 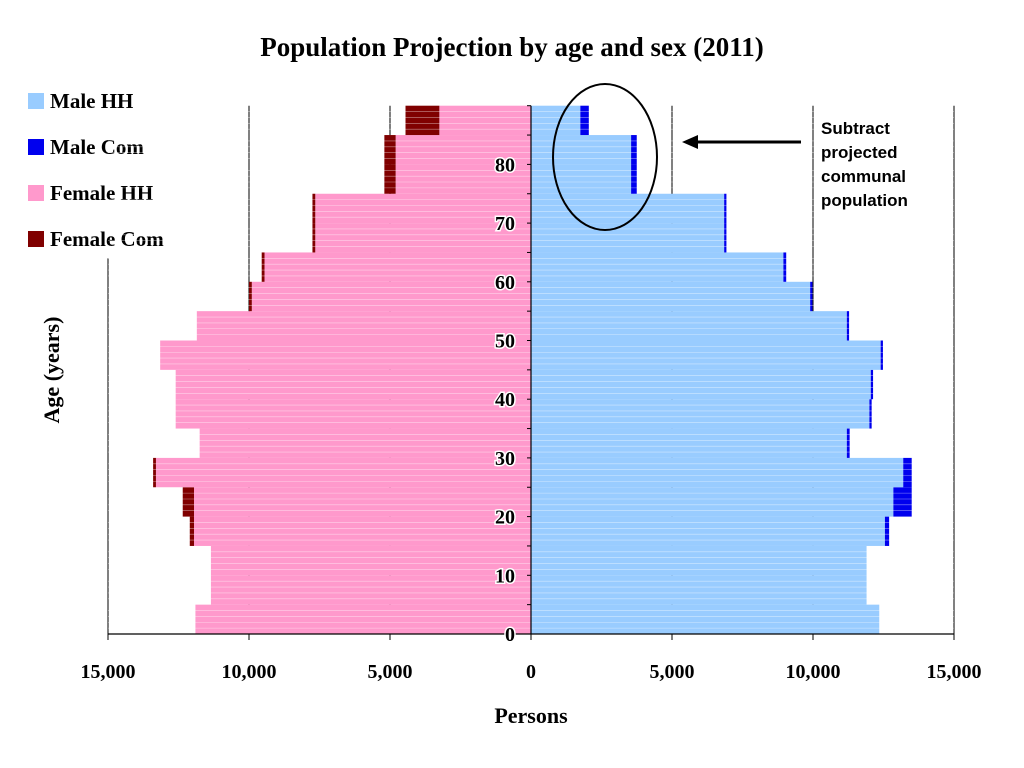 I want to click on legend-swatch-female-hh, so click(x=36, y=193).